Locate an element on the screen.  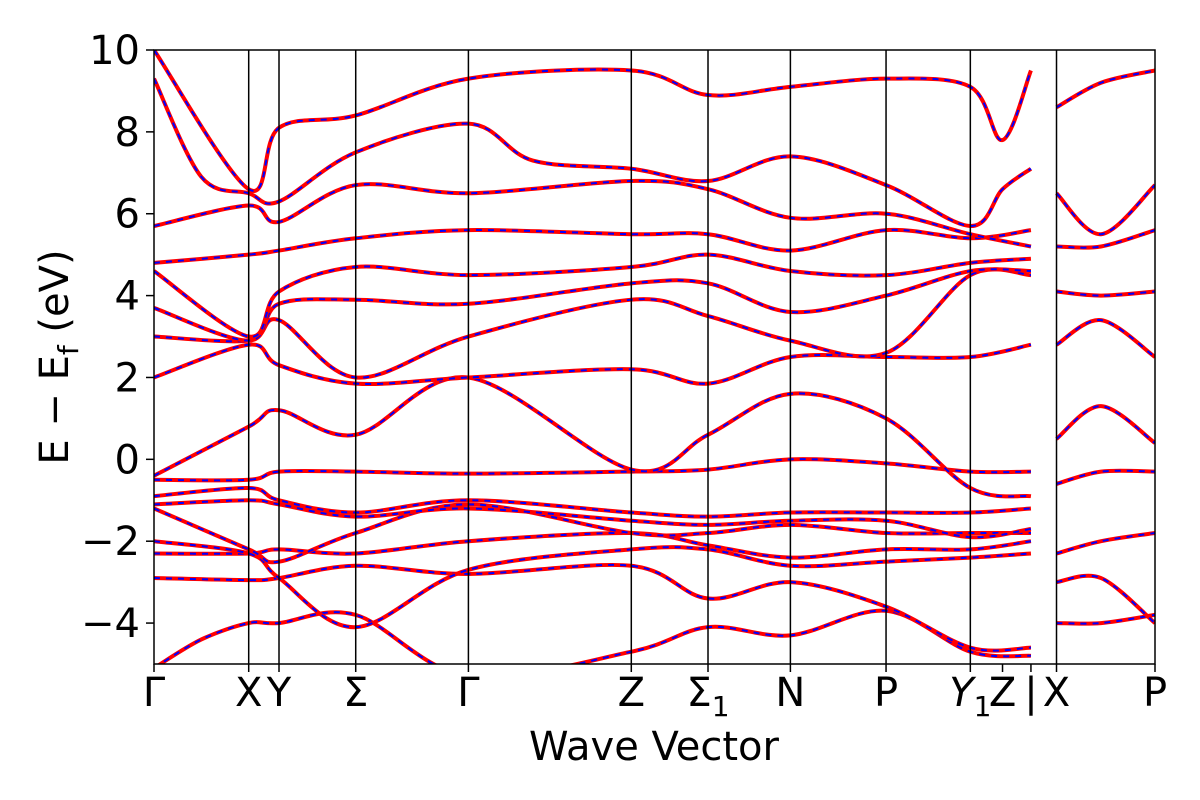
y-tick-label-1: −2 is located at coordinates (110, 542).